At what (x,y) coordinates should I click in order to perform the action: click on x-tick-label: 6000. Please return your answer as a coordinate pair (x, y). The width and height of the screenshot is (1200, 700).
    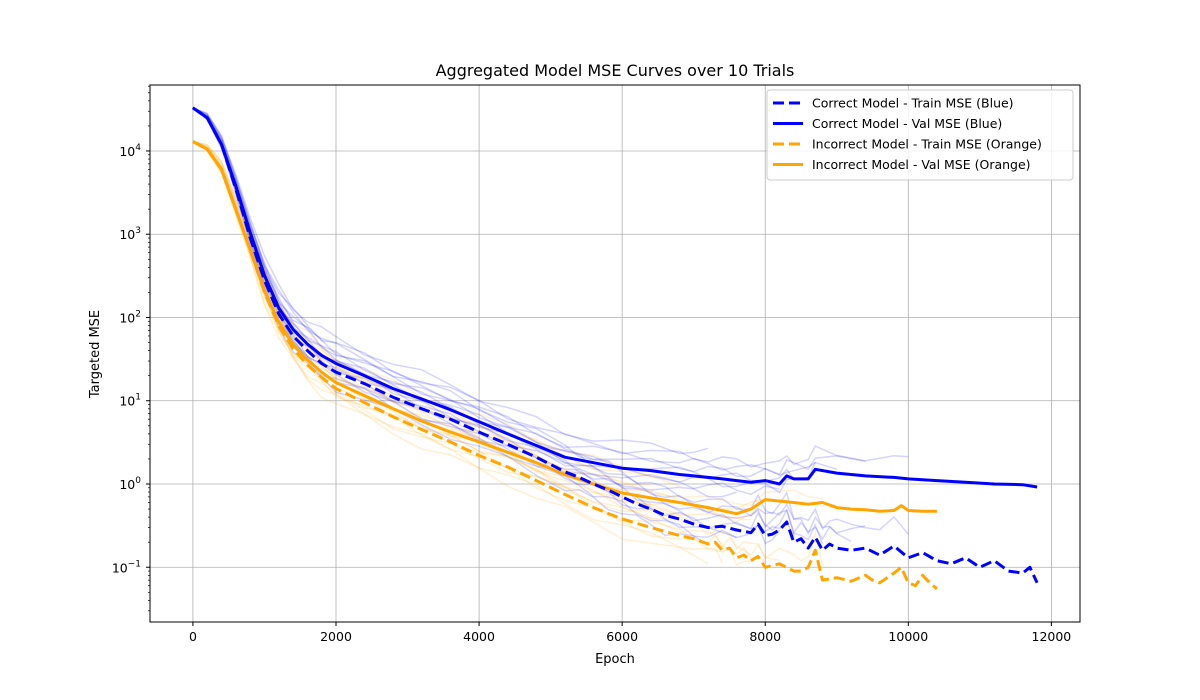
    Looking at the image, I should click on (622, 636).